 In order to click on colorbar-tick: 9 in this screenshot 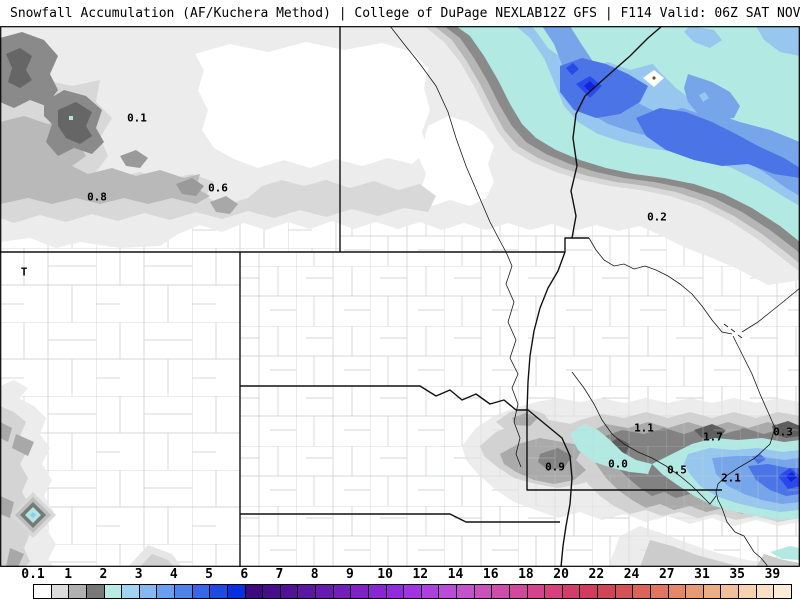, I will do `click(349, 574)`.